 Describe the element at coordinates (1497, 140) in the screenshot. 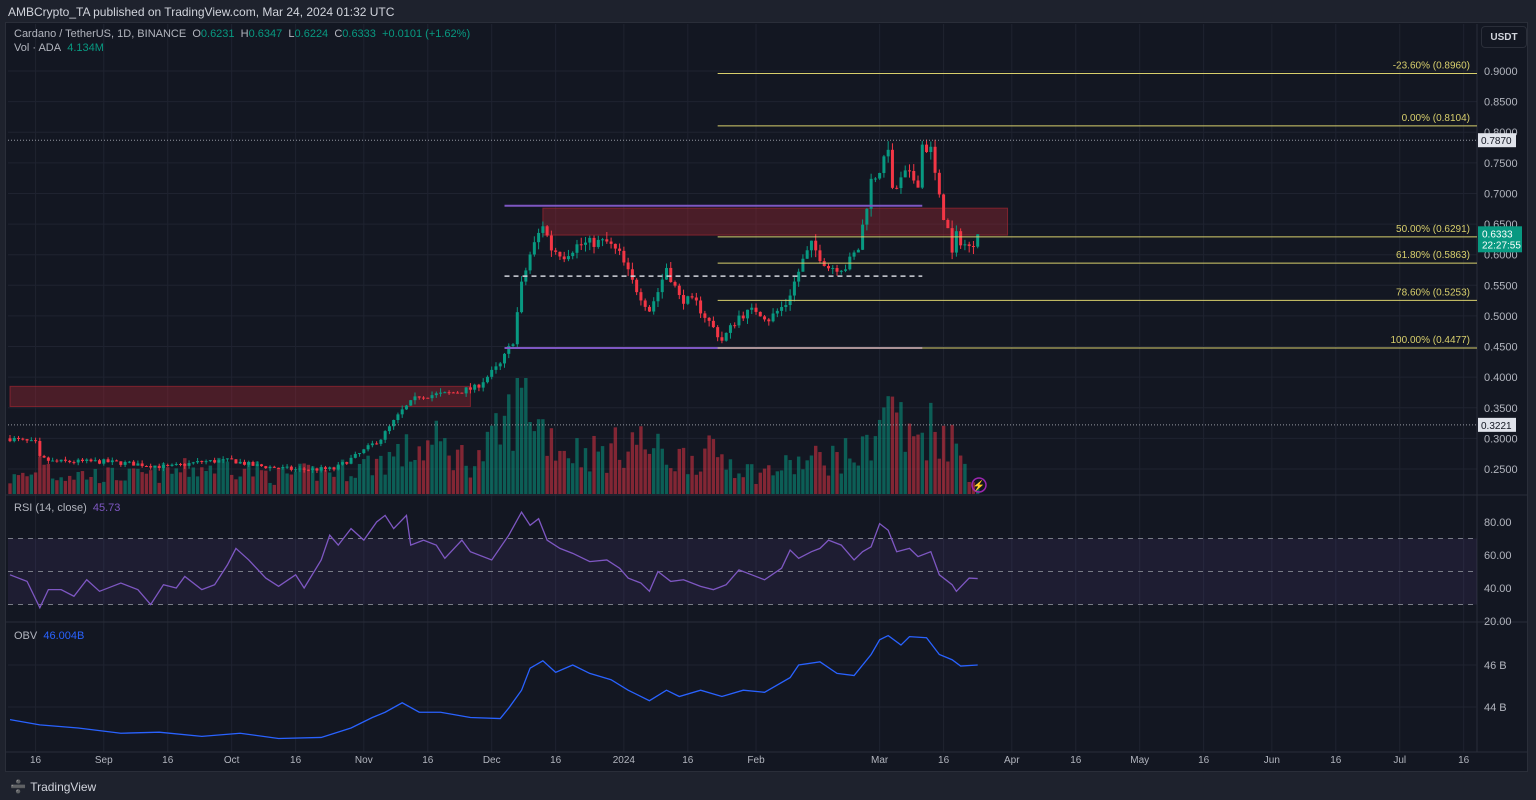

I see `price-marker-bg` at that location.